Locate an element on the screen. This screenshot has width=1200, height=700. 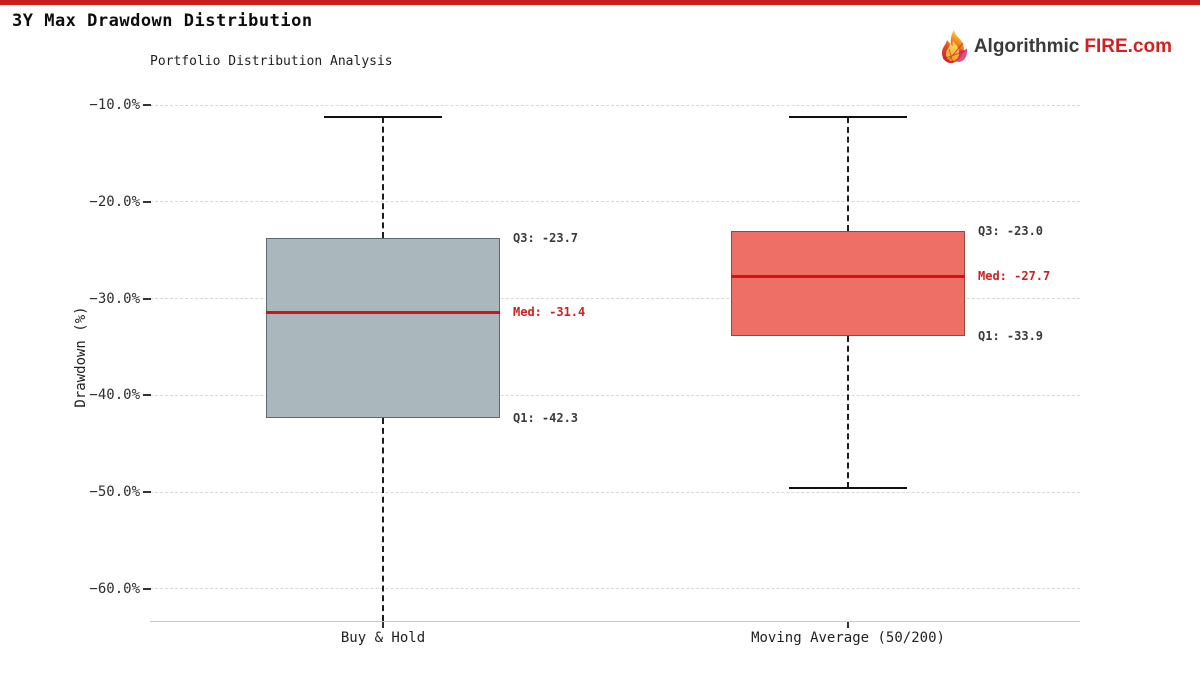
y-tick-label: −60.0% is located at coordinates (114, 588).